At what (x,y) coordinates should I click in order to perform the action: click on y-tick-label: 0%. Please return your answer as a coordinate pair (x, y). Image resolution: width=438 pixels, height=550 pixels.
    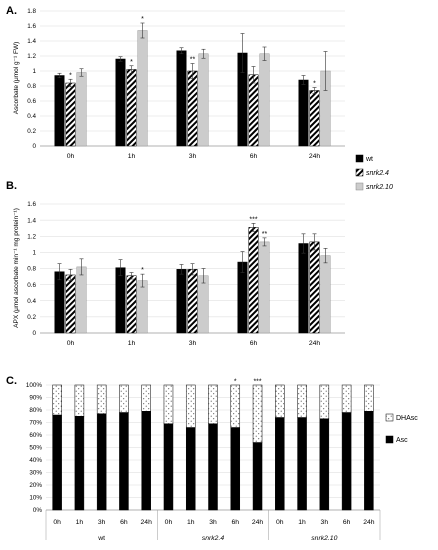
    Looking at the image, I should click on (38, 510).